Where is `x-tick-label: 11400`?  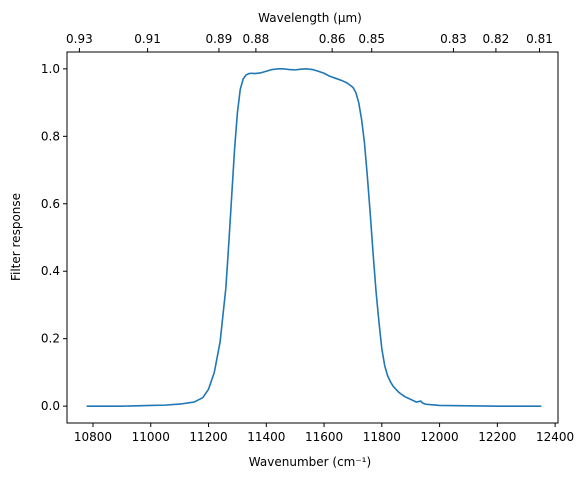 x-tick-label: 11400 is located at coordinates (266, 437).